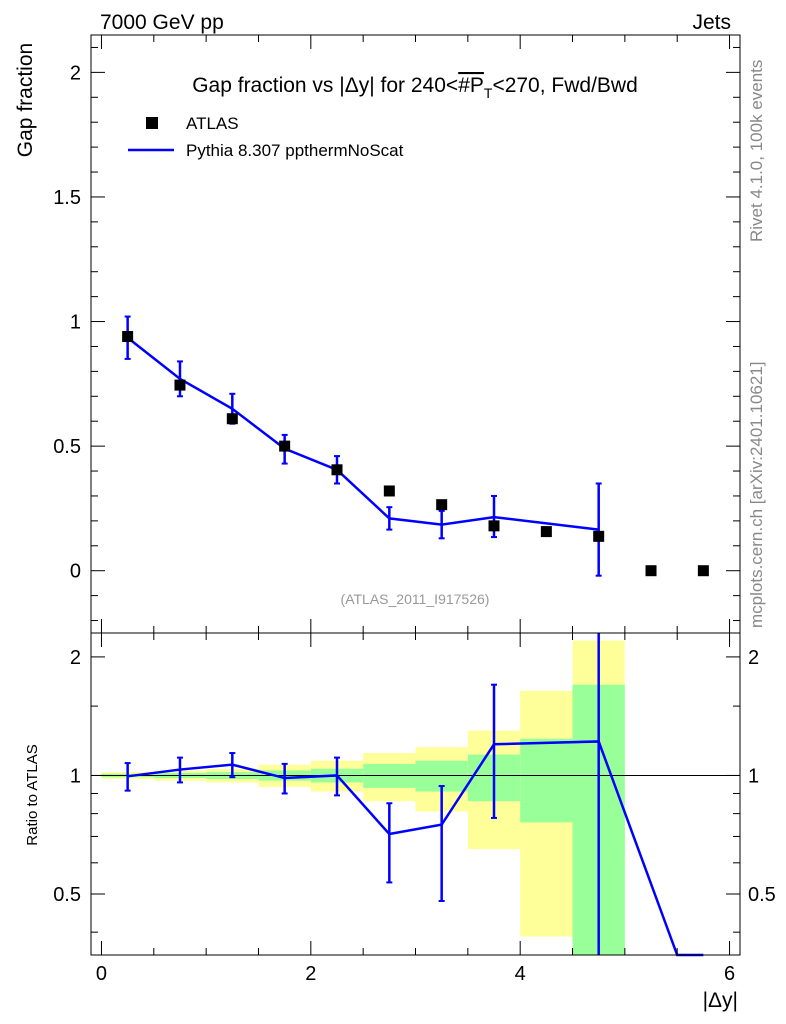 This screenshot has width=786, height=1024. Describe the element at coordinates (711, 22) in the screenshot. I see `header-right: Jets` at that location.